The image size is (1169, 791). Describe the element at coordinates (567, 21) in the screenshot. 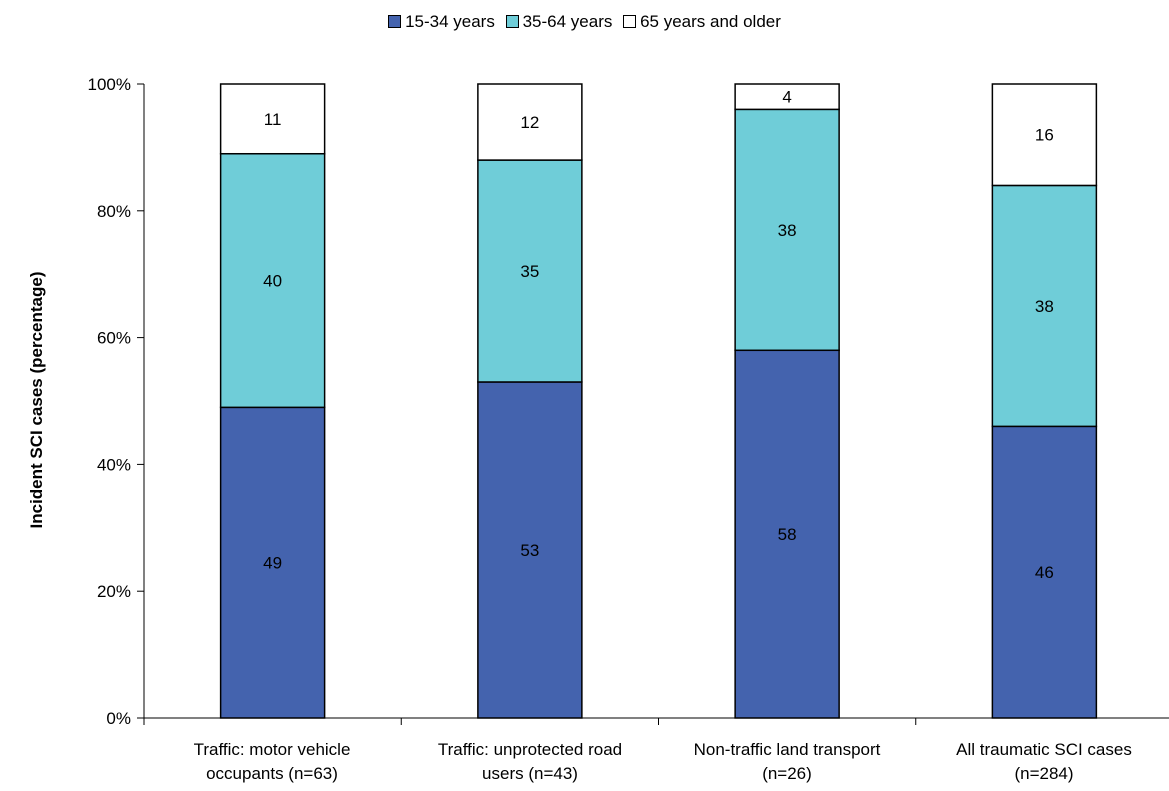

I see `legend-label-35-64: 35-64 years` at that location.